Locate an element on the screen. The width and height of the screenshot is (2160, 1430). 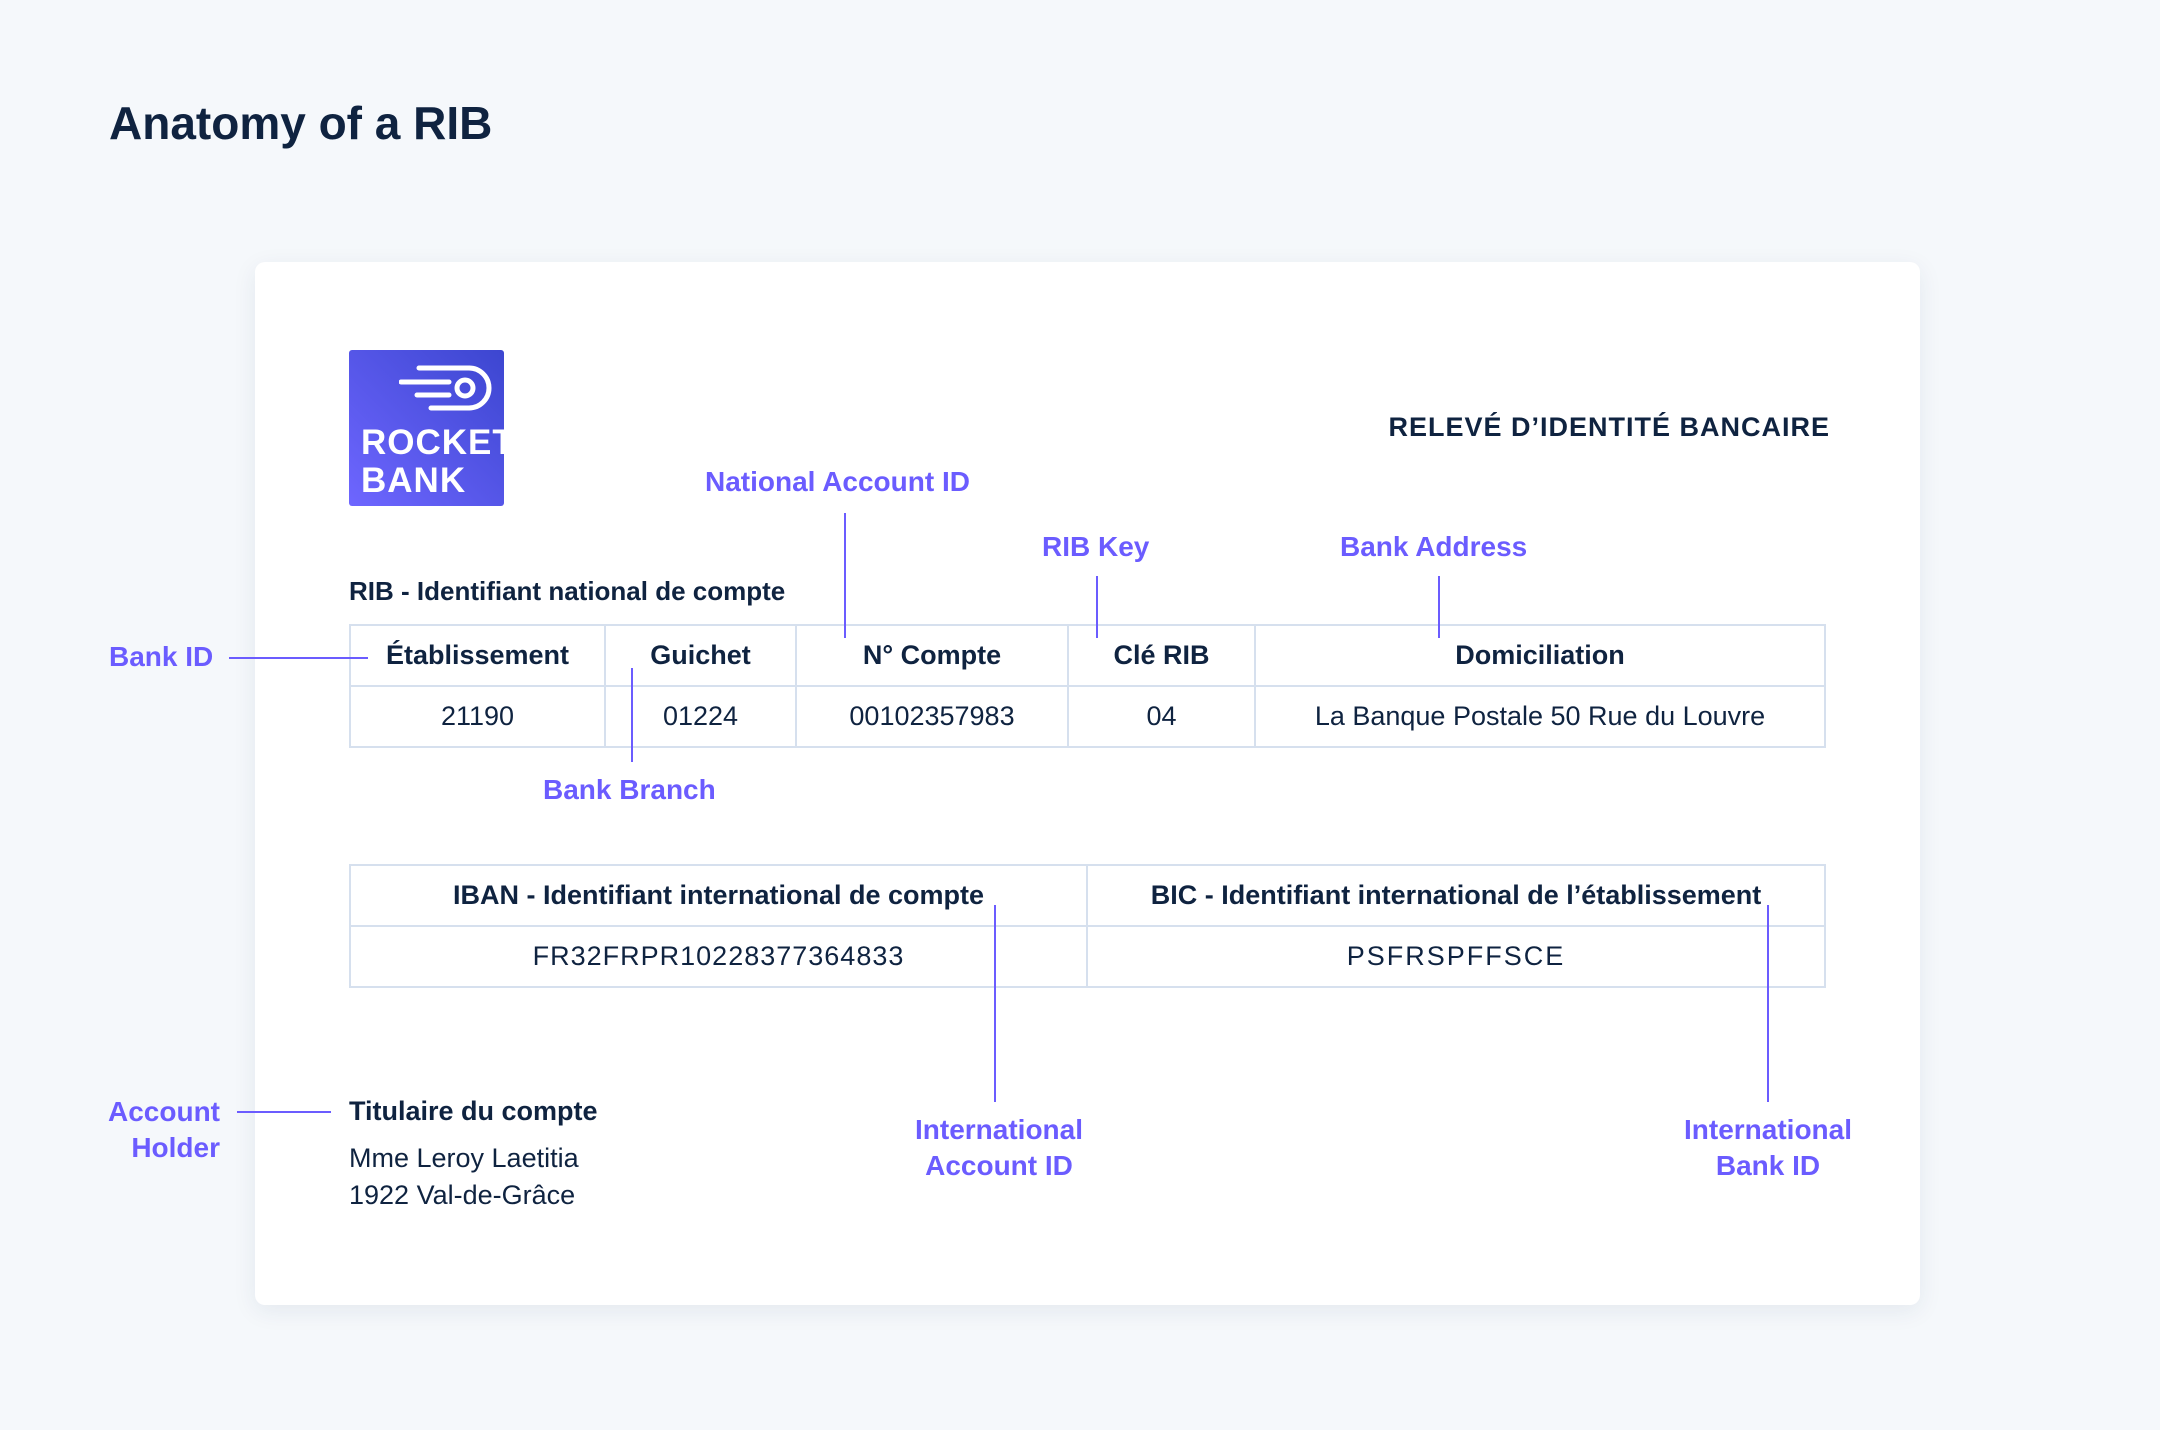
header-compte: N° Compte is located at coordinates (932, 655).